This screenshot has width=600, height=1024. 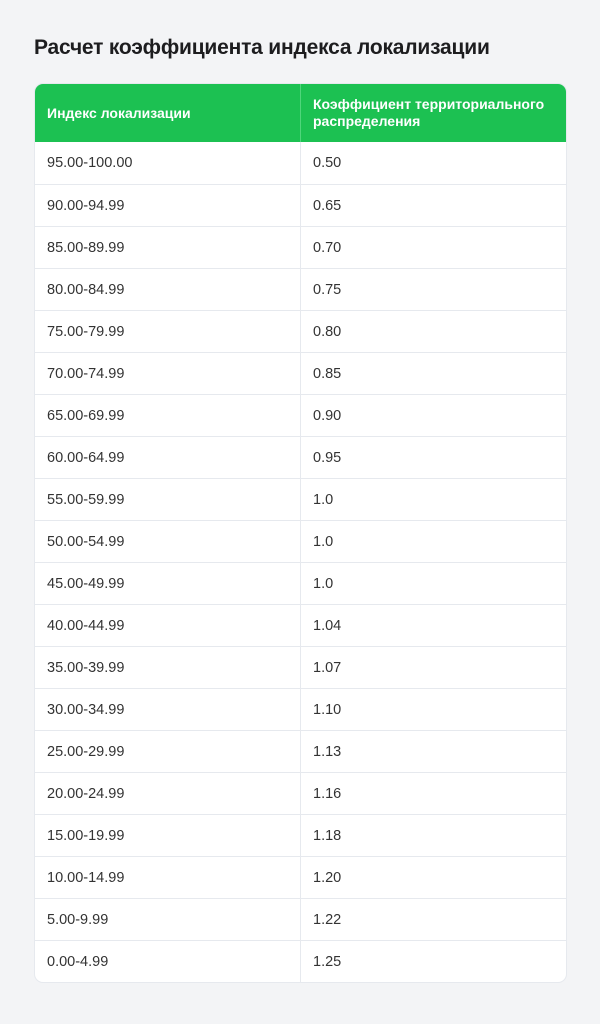 I want to click on index-range-cell: 10.00-14.99, so click(x=168, y=877).